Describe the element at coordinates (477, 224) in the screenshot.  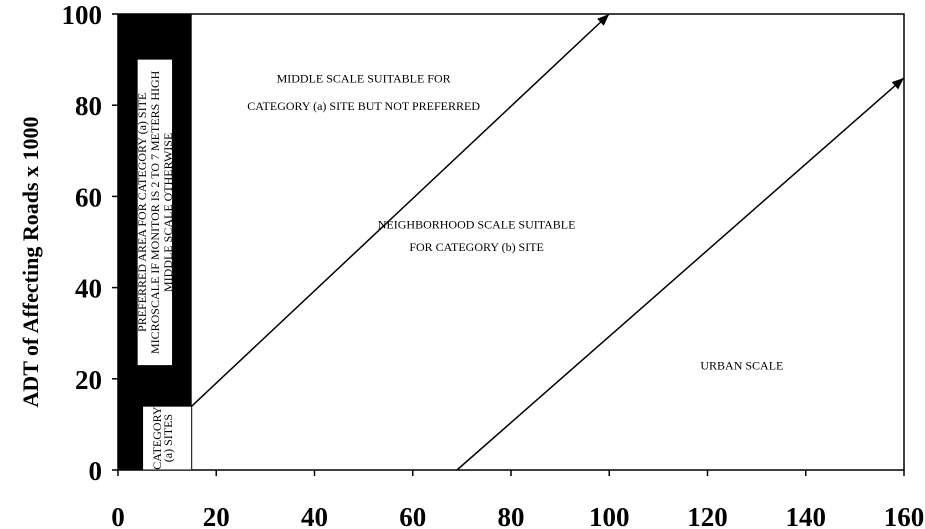
I see `neighborhood-scale-label-line: NEIGHBORHOOD SCALE SUITABLE` at that location.